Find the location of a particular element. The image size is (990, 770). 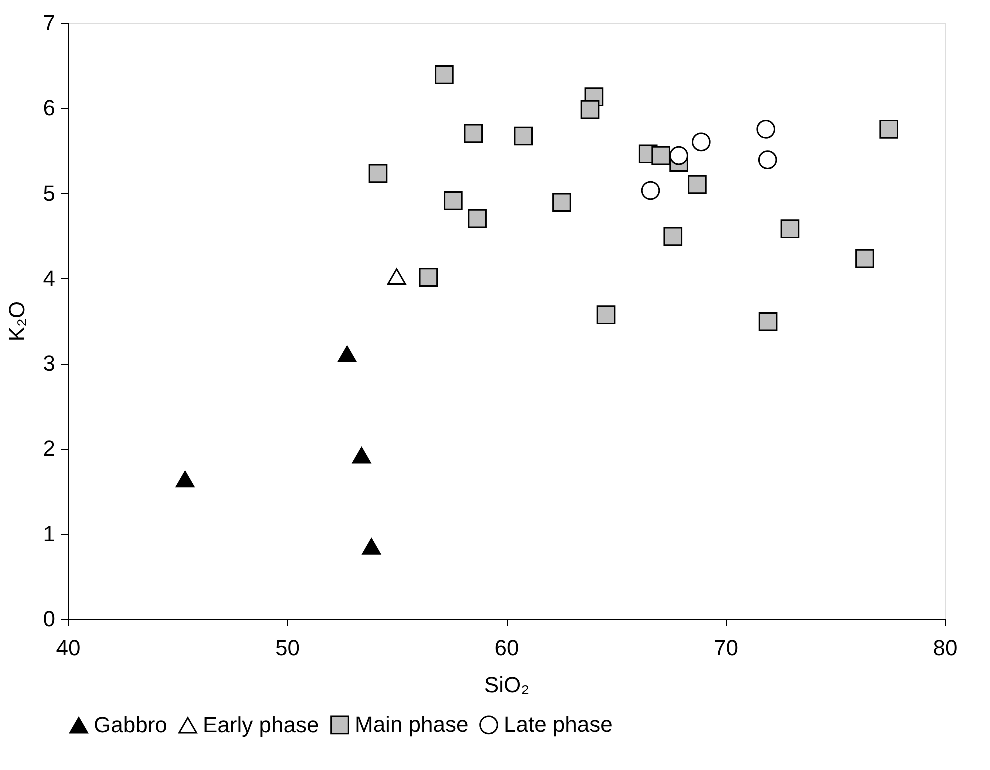

legend-label: Gabbro is located at coordinates (131, 725).